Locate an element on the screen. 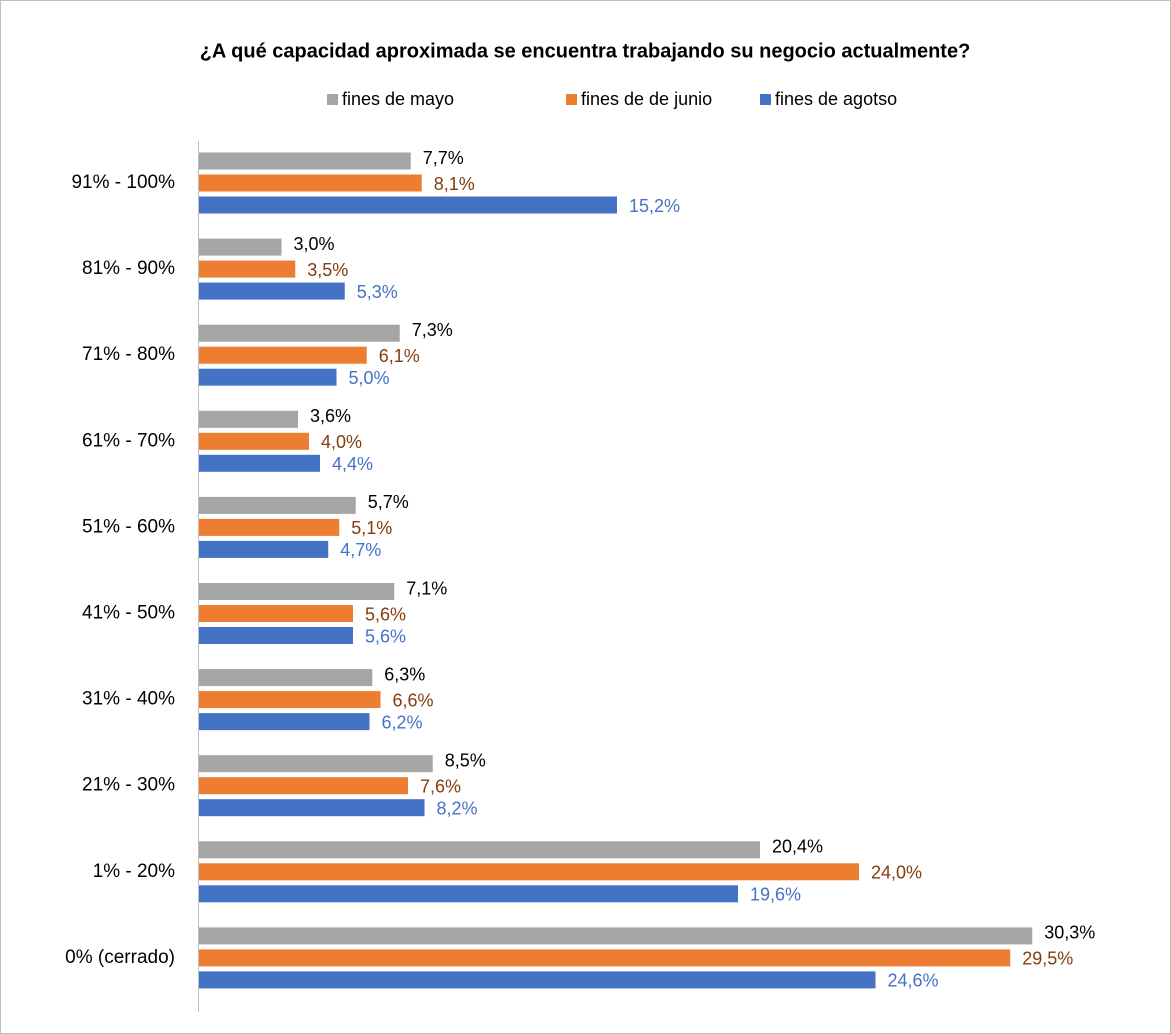 The image size is (1171, 1034). value-label: 3,6% is located at coordinates (330, 416).